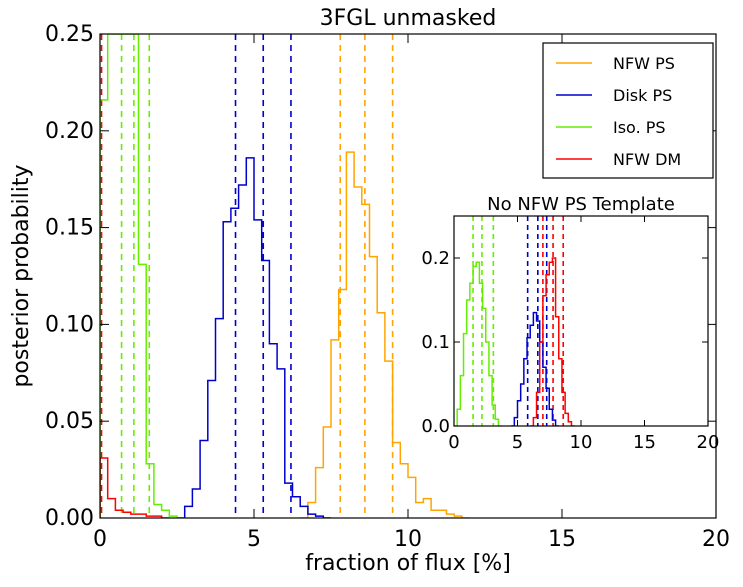 The height and width of the screenshot is (587, 743). I want to click on main-ytick-label: 0.15, so click(69, 228).